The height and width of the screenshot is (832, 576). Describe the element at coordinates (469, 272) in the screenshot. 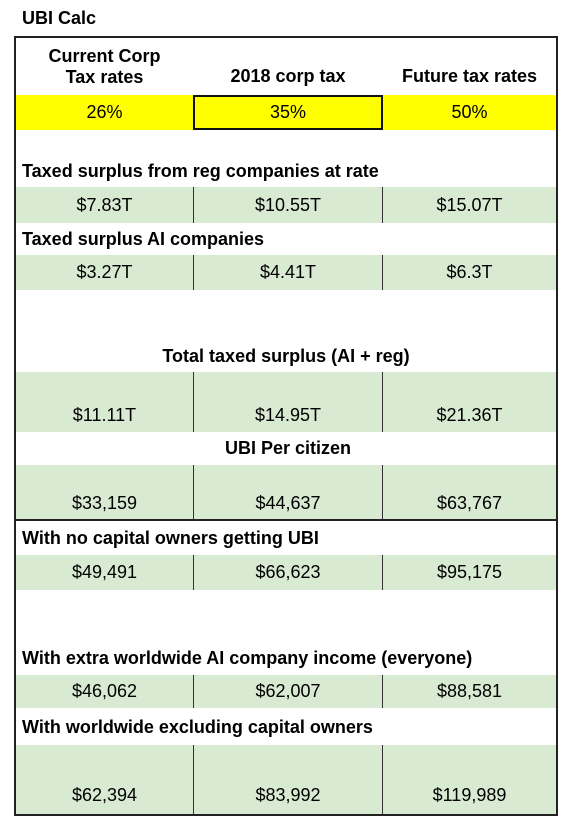

I see `value-cell: $6.3T` at that location.